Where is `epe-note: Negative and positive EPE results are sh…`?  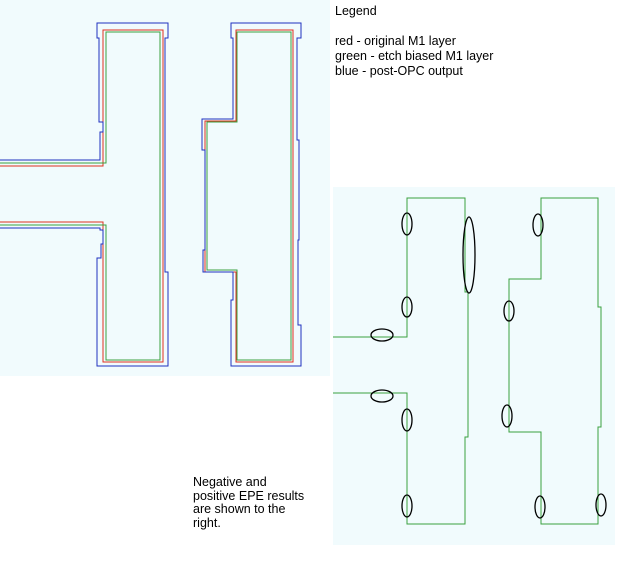
epe-note: Negative and positive EPE results are sh… is located at coordinates (260, 502).